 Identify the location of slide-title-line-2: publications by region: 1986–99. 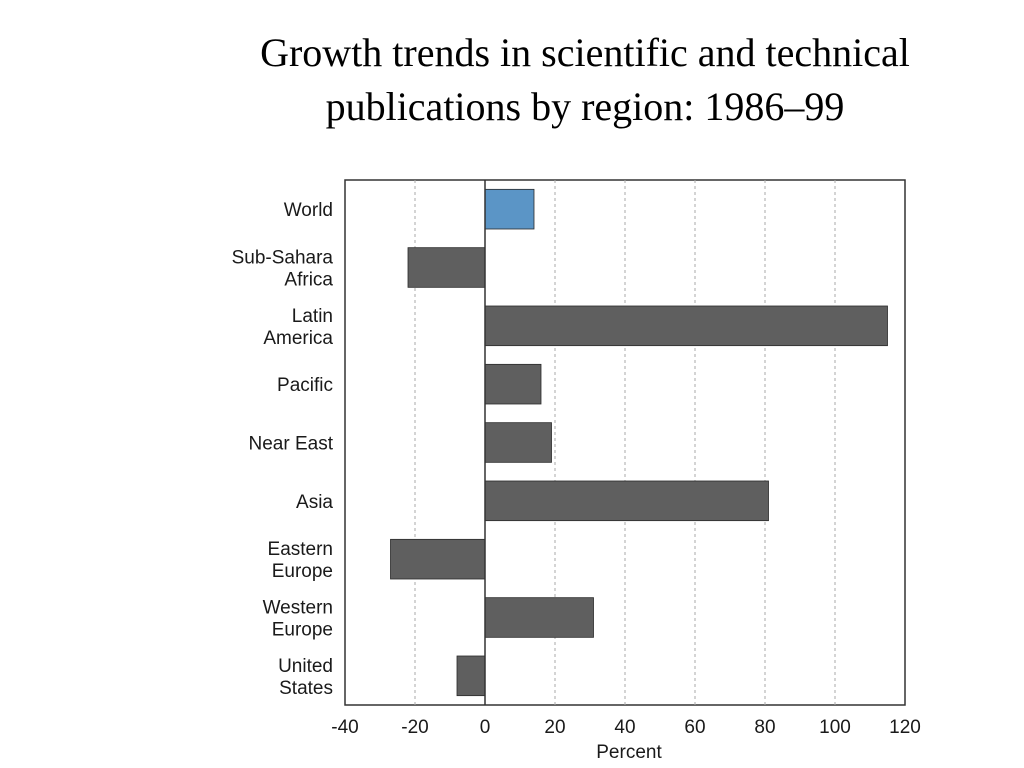
(585, 106).